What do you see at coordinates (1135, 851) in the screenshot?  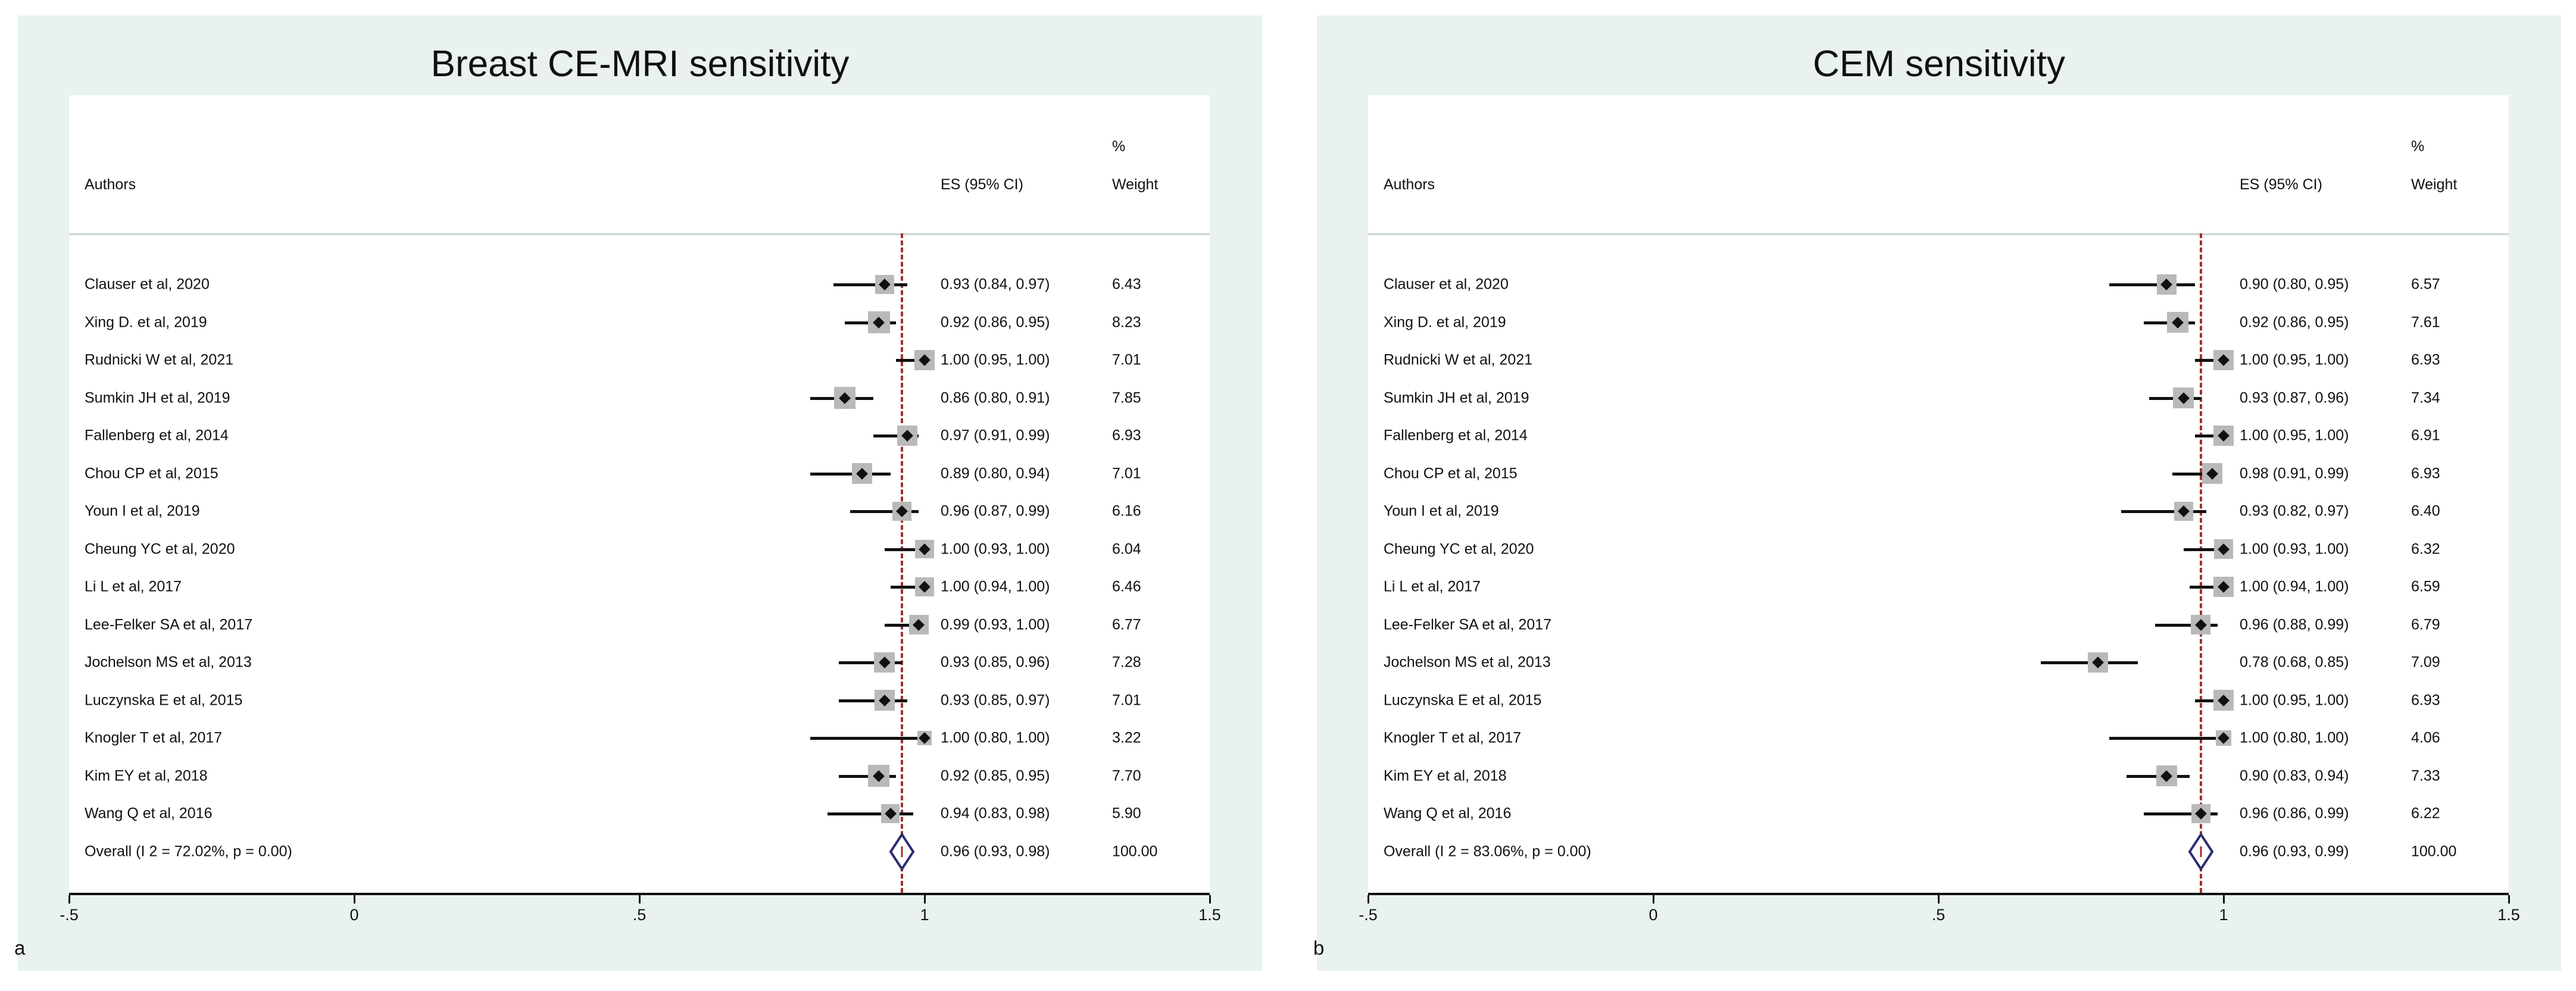 I see `overall-weight-label: 100.00` at bounding box center [1135, 851].